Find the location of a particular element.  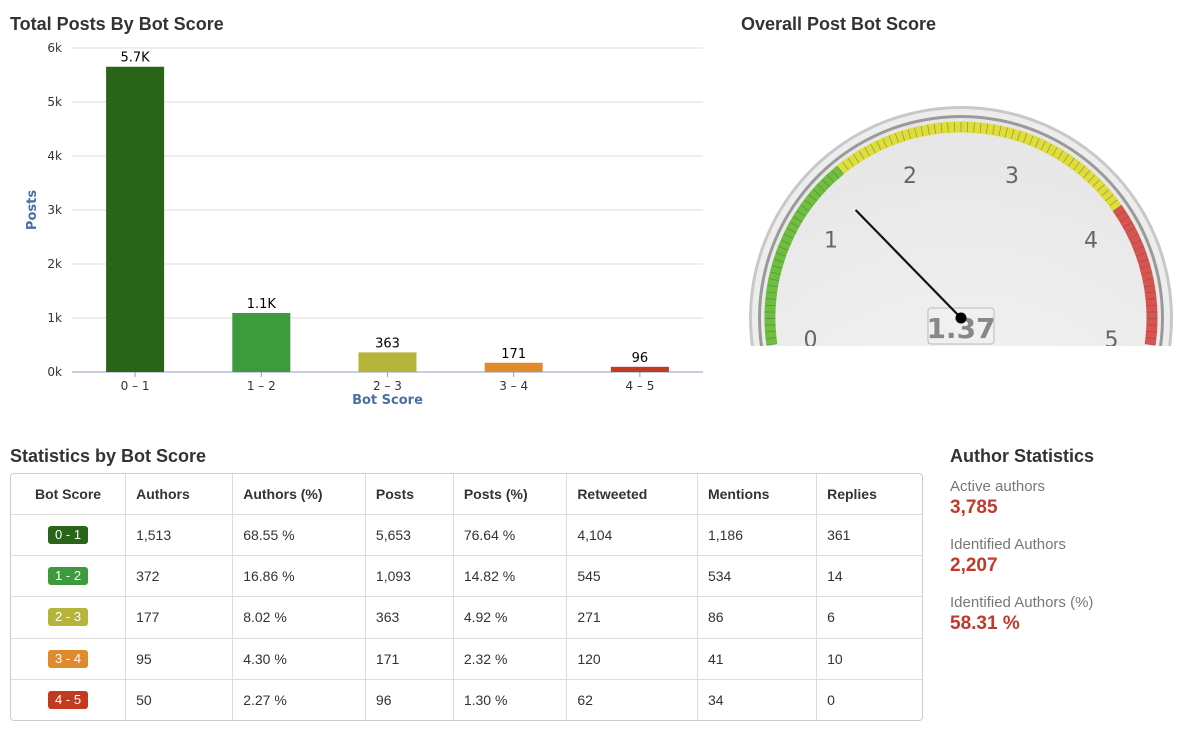

bot-score-badge: 4 - 5 is located at coordinates (68, 699).